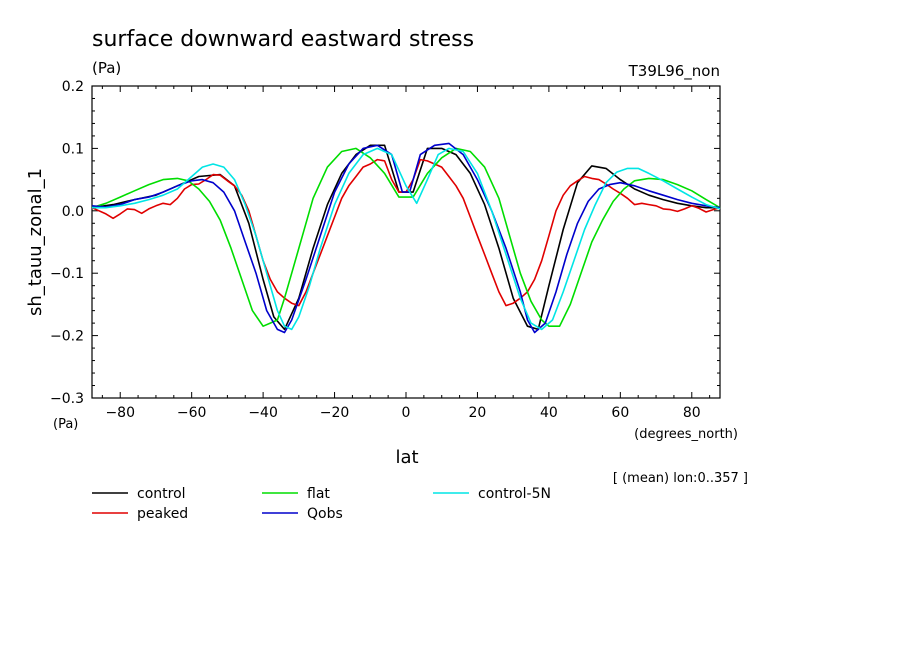  I want to click on legend-label-flat: flat, so click(318, 494).